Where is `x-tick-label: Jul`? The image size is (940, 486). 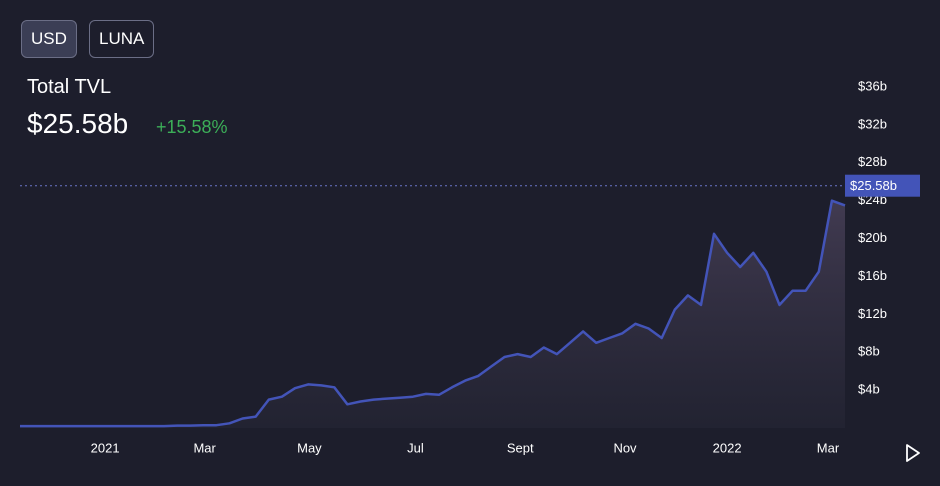 x-tick-label: Jul is located at coordinates (415, 447).